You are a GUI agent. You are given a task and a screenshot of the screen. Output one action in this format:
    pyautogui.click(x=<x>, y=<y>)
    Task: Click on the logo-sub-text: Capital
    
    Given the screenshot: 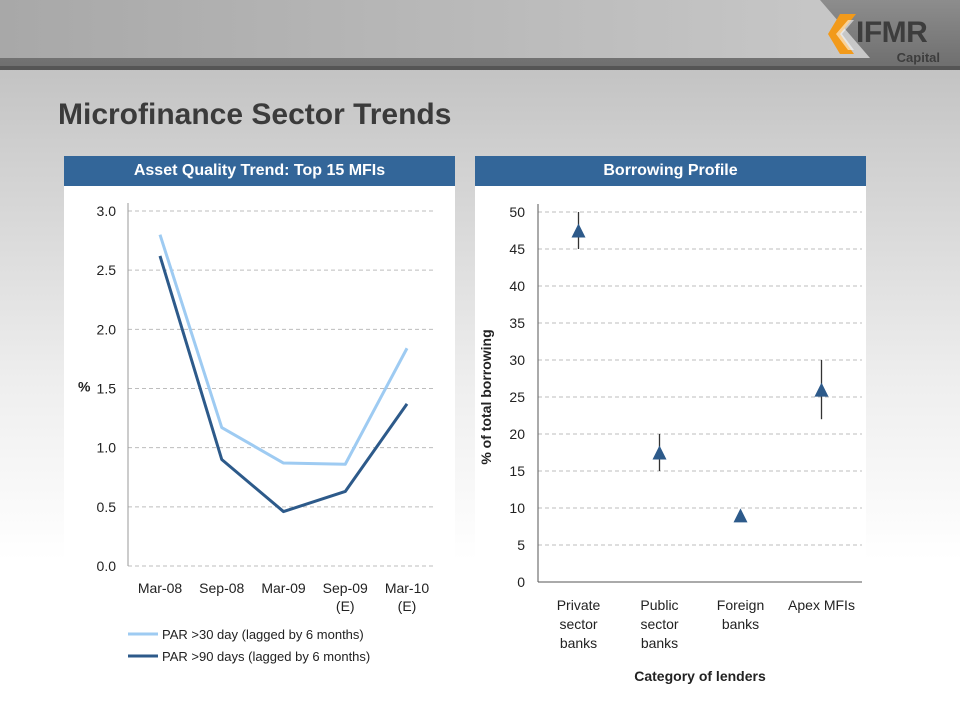 What is the action you would take?
    pyautogui.click(x=918, y=57)
    